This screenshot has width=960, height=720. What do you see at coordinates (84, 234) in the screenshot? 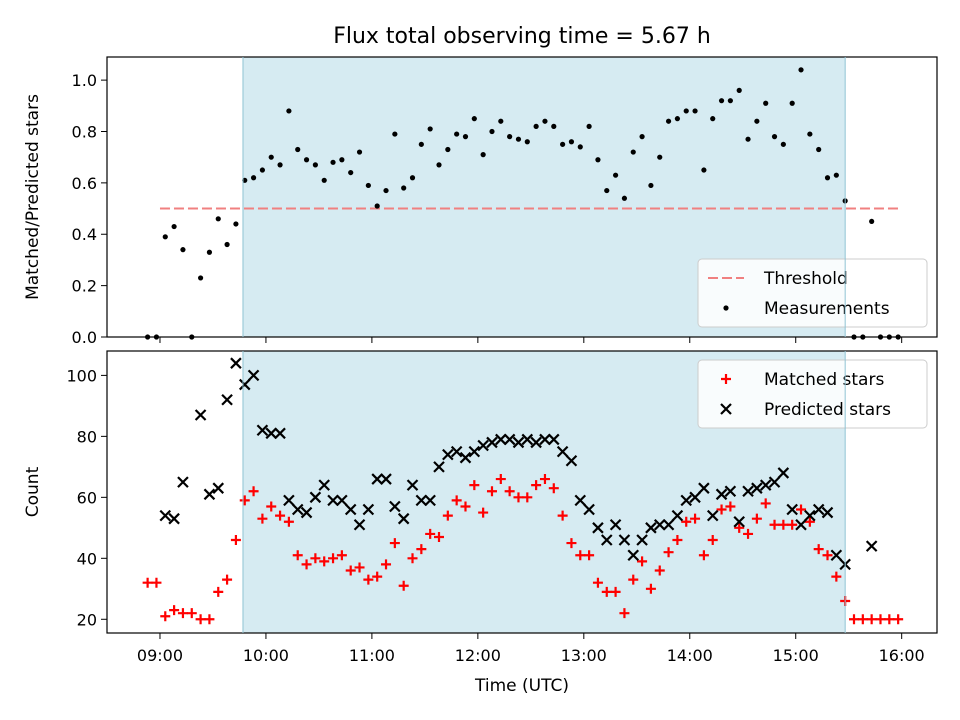
I see `y-tick-label: 0.4` at bounding box center [84, 234].